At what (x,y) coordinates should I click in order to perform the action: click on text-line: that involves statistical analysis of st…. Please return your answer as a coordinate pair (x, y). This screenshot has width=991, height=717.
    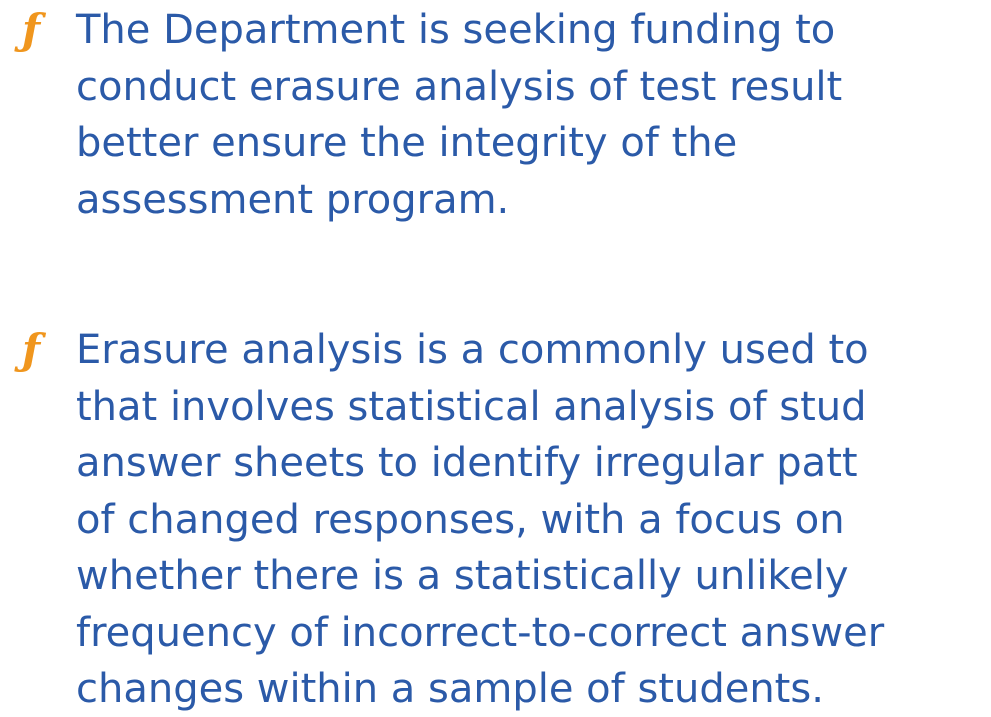
    Looking at the image, I should click on (471, 406).